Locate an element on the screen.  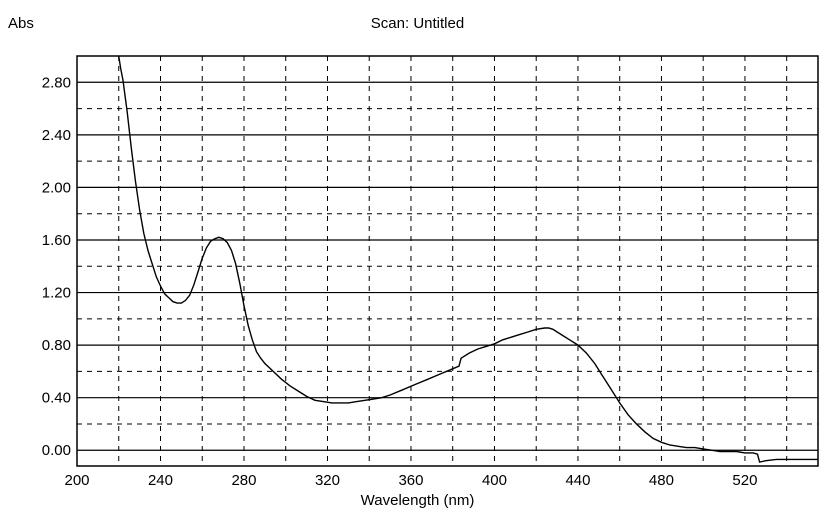
chart-title: Scan: Untitled is located at coordinates (417, 23).